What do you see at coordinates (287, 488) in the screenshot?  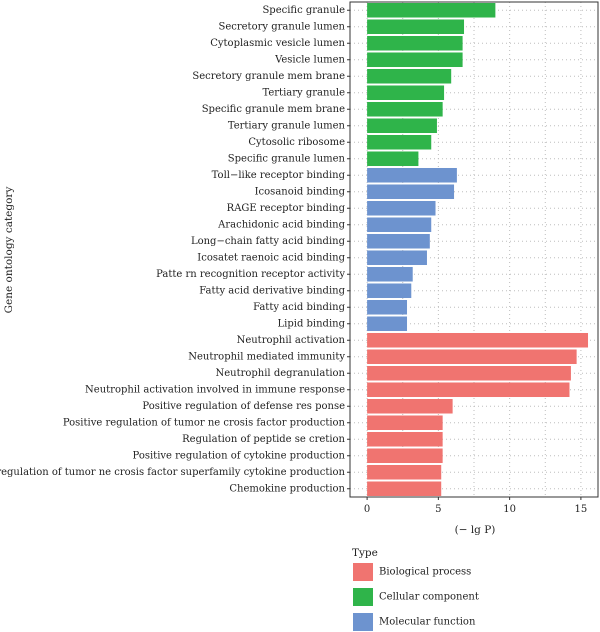 I see `category-label: Chemokine production` at bounding box center [287, 488].